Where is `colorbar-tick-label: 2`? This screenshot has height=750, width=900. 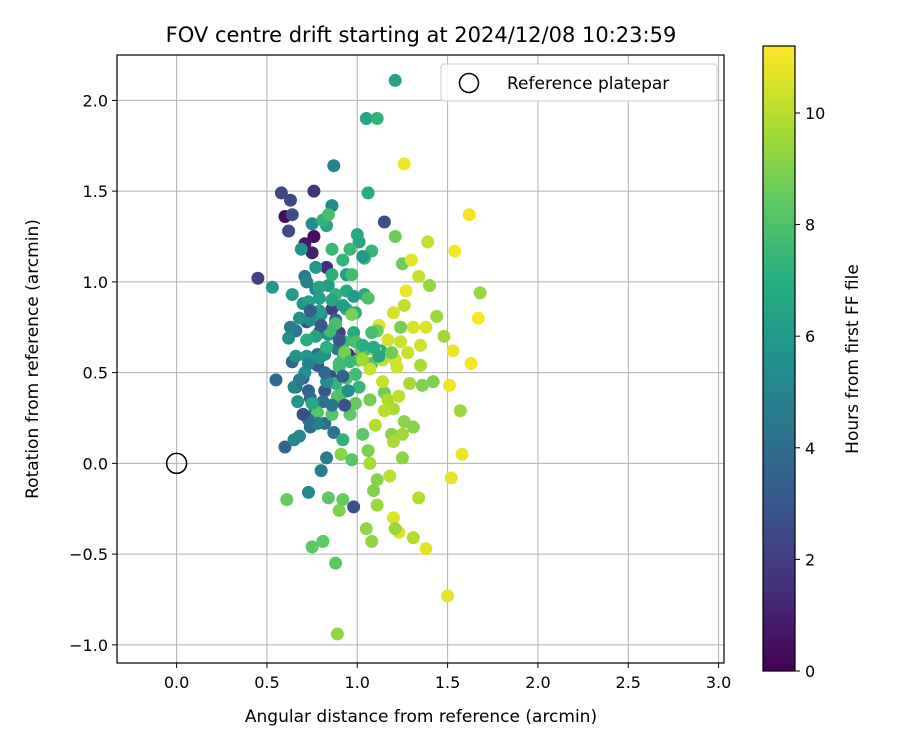 colorbar-tick-label: 2 is located at coordinates (810, 559).